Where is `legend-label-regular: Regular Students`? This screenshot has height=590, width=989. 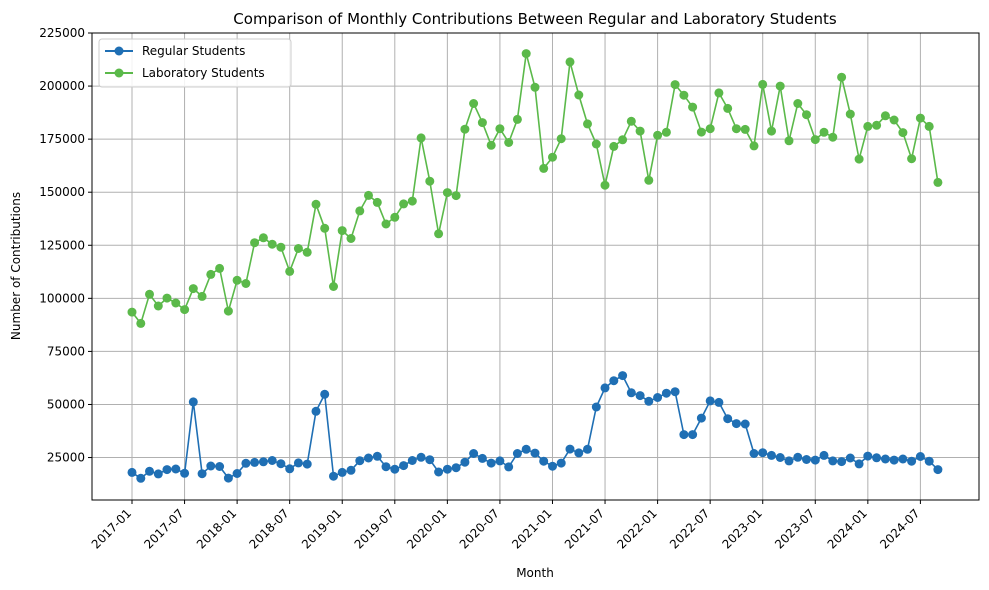 legend-label-regular: Regular Students is located at coordinates (193, 51).